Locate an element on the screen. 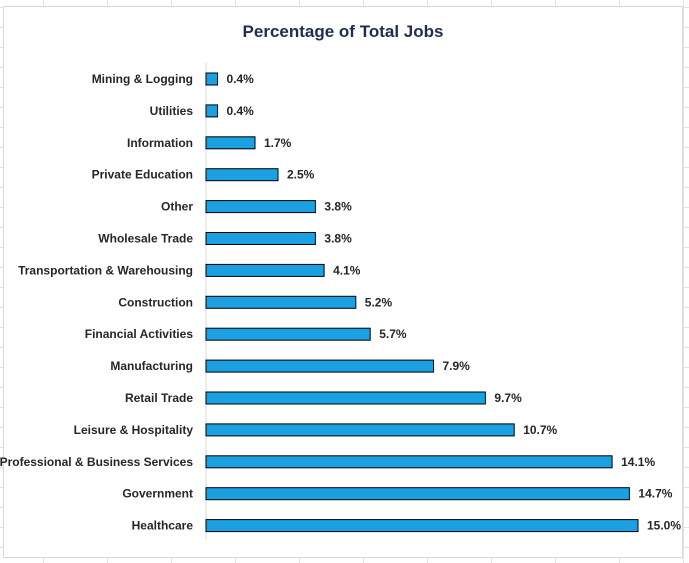 The width and height of the screenshot is (689, 563). category-label-3: Private Education is located at coordinates (142, 175).